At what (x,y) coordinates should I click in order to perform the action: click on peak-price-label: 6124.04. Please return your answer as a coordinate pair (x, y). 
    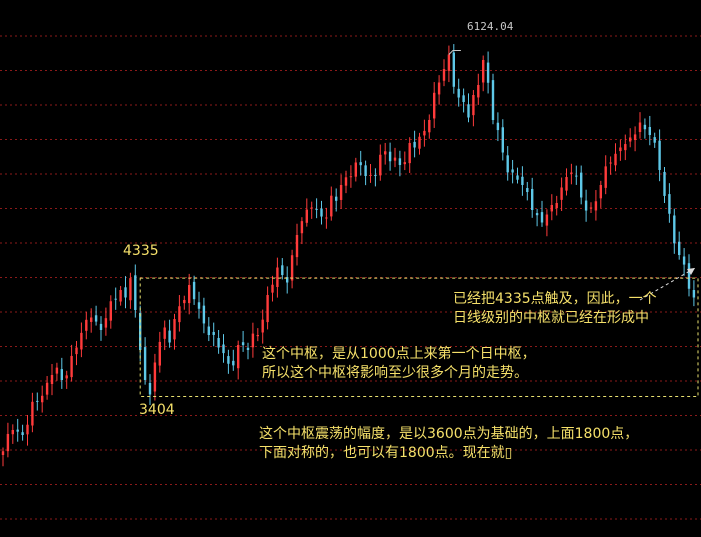
    Looking at the image, I should click on (490, 26).